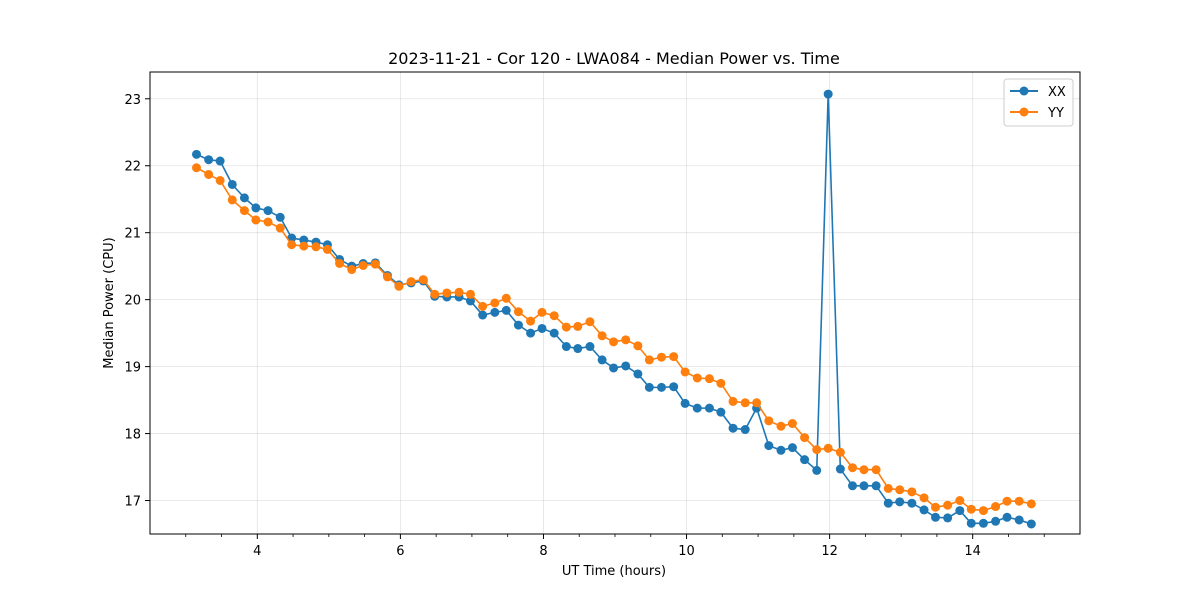 The height and width of the screenshot is (600, 1200). I want to click on y-tick-label: 22, so click(132, 167).